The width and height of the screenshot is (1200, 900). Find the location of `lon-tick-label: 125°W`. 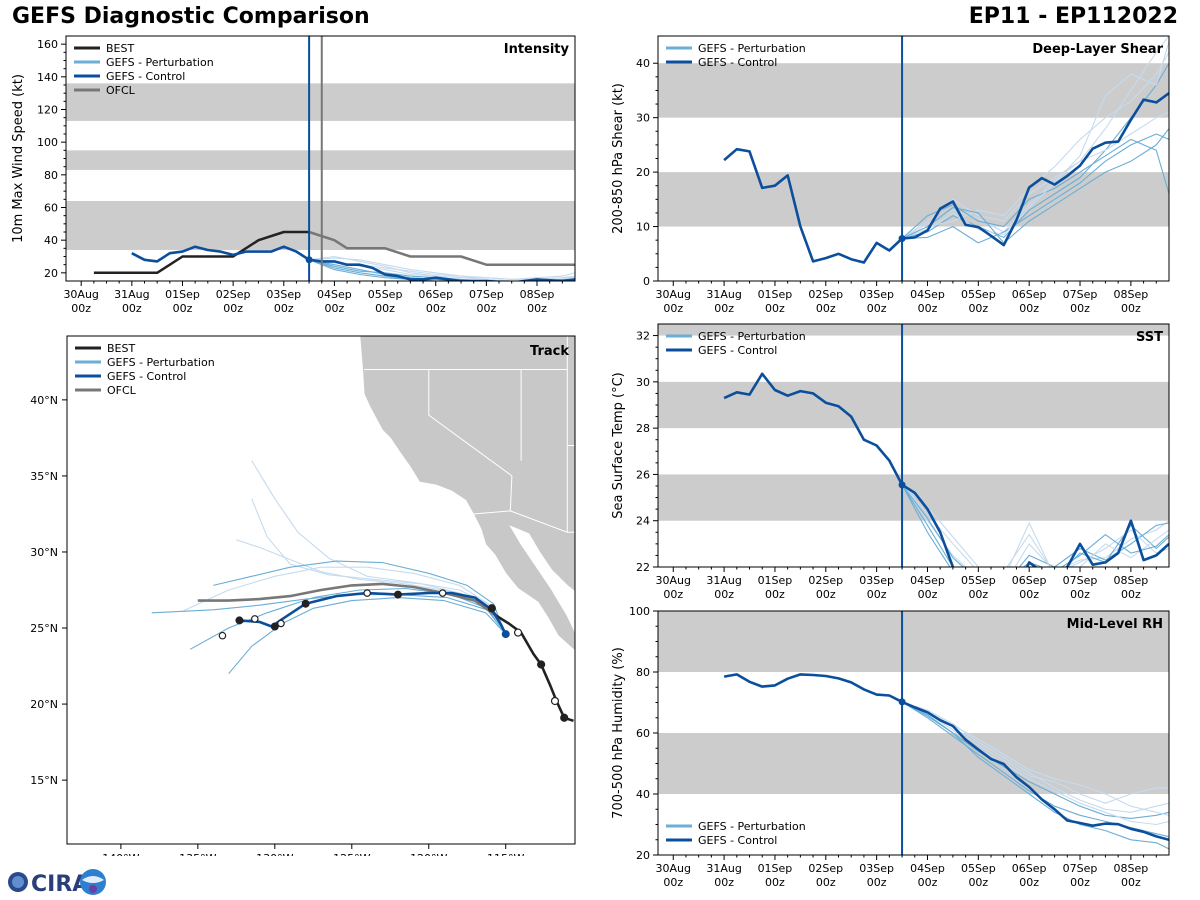

lon-tick-label: 125°W is located at coordinates (351, 854).